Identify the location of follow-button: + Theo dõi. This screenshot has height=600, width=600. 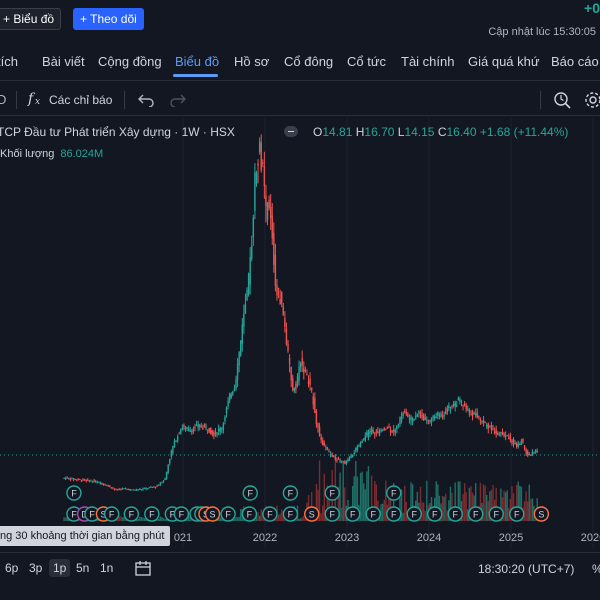
(108, 19).